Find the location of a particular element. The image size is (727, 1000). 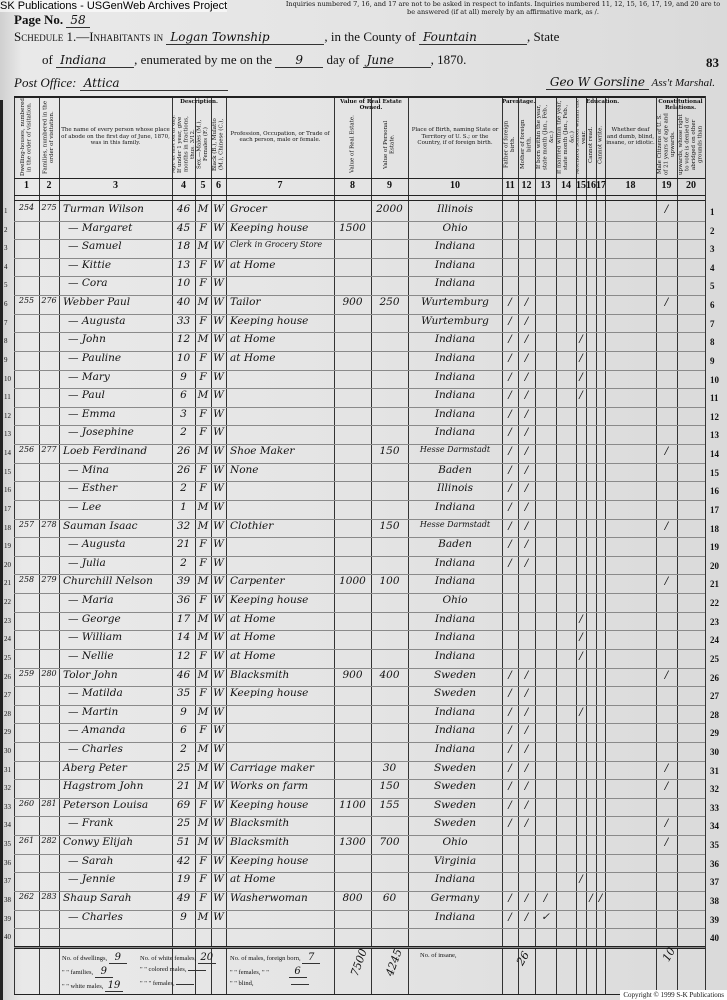

column-number-2: 2 is located at coordinates (49, 185).